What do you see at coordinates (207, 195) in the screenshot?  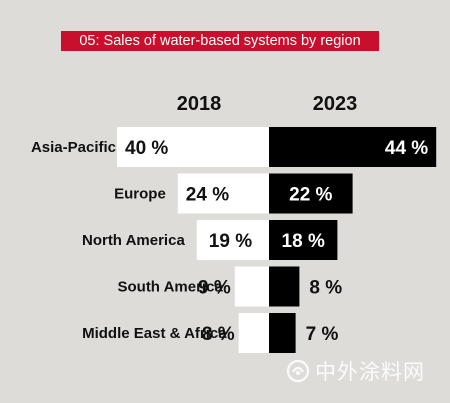 I see `value-label-2018-1: 24 %` at bounding box center [207, 195].